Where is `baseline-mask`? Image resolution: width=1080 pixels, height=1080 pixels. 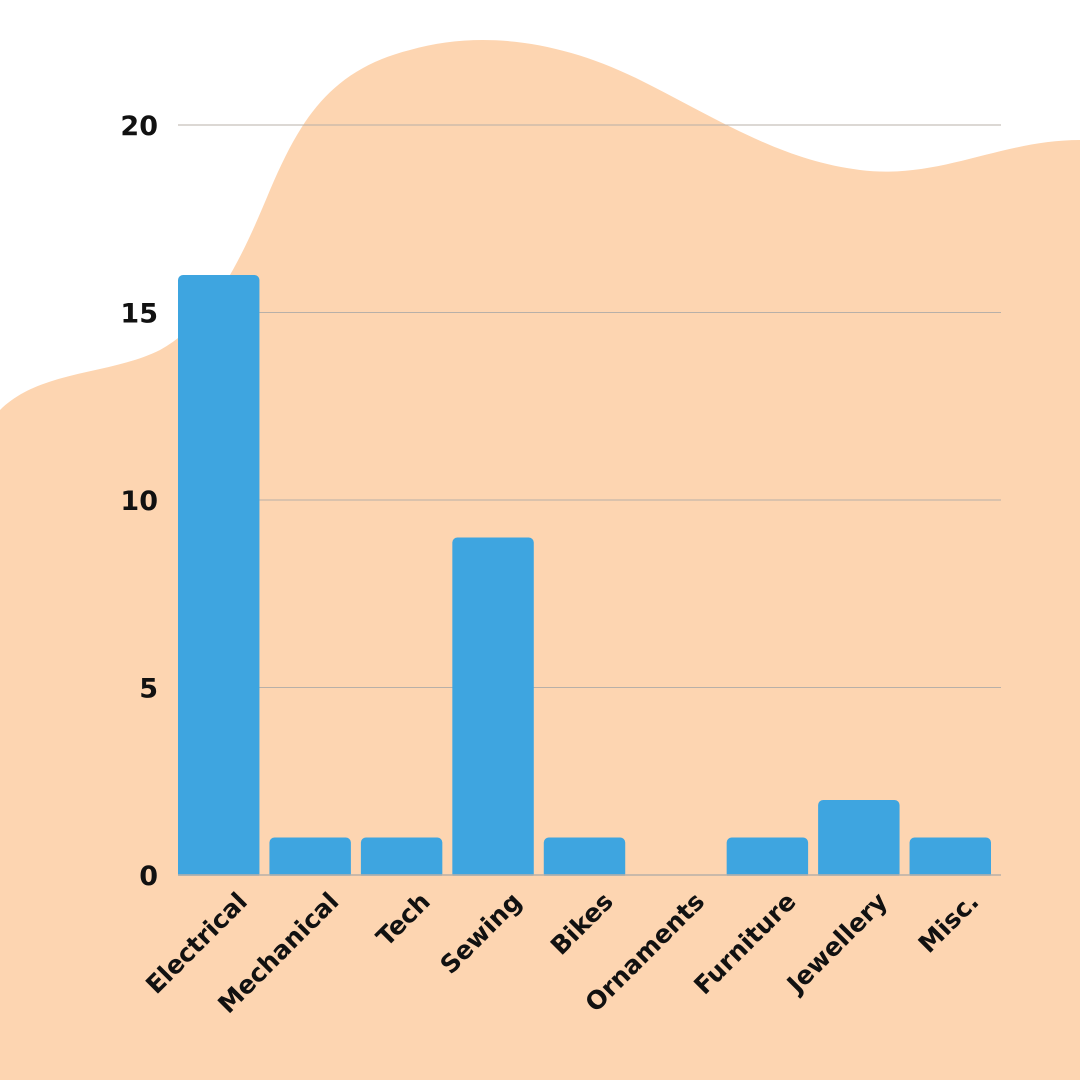 baseline-mask is located at coordinates (589, 878).